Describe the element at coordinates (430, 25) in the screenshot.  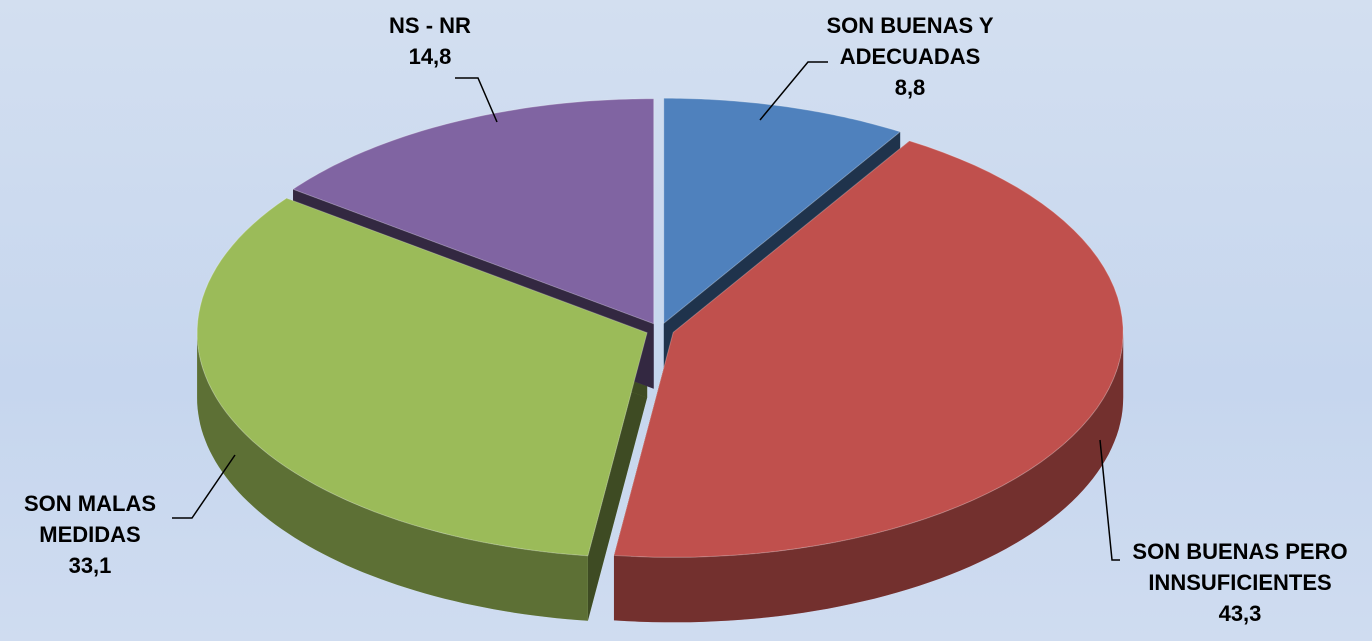
I see `category-label: NS - NR` at that location.